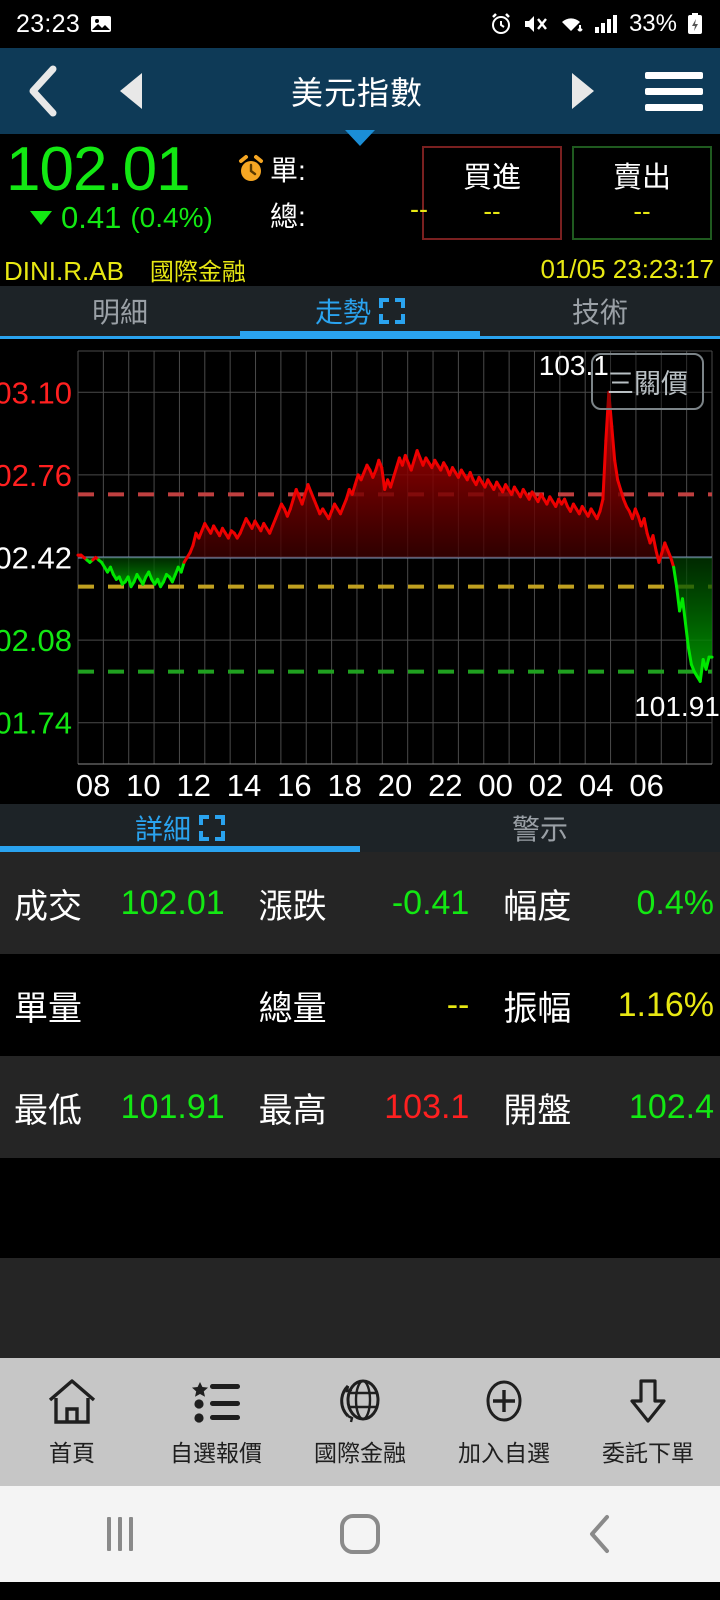  Describe the element at coordinates (458, 1004) in the screenshot. I see `cell-value: --` at that location.